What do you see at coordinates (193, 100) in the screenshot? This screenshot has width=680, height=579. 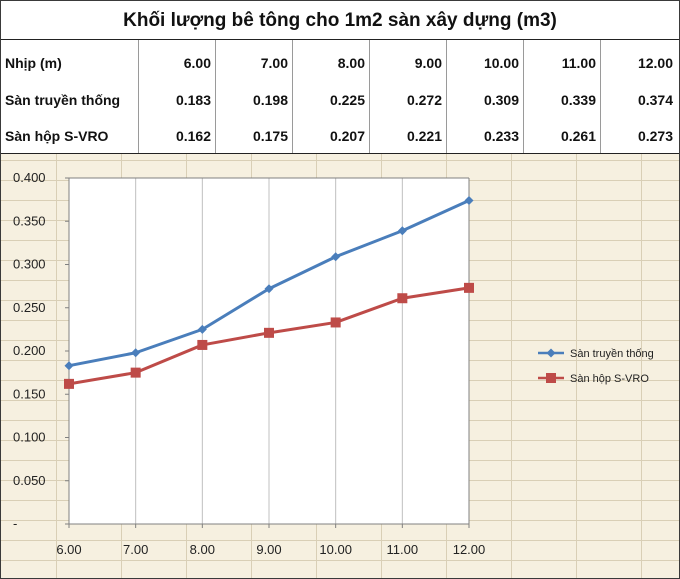 I see `table-cell: 0.183` at bounding box center [193, 100].